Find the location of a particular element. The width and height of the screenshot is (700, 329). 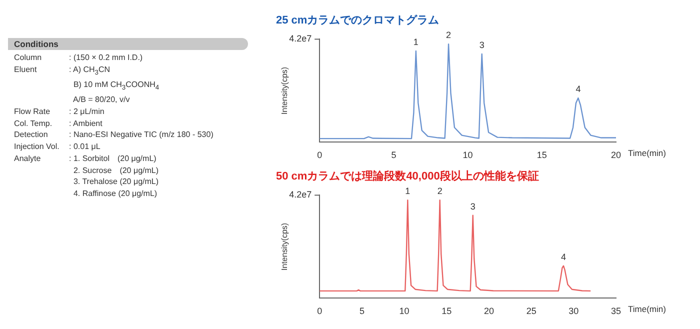

text: : Ambient is located at coordinates (86, 124).